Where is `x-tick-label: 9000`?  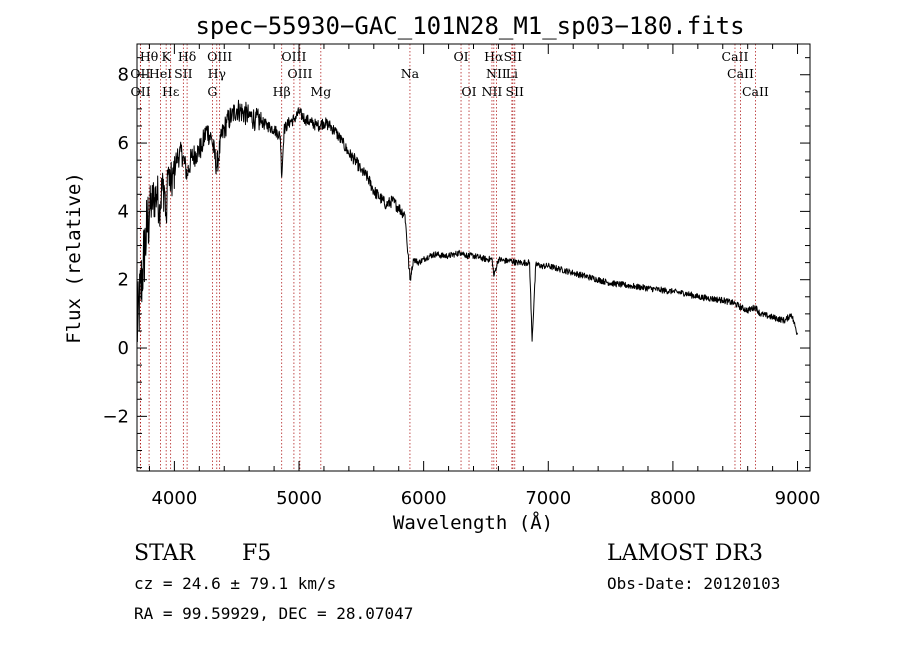 x-tick-label: 9000 is located at coordinates (798, 498).